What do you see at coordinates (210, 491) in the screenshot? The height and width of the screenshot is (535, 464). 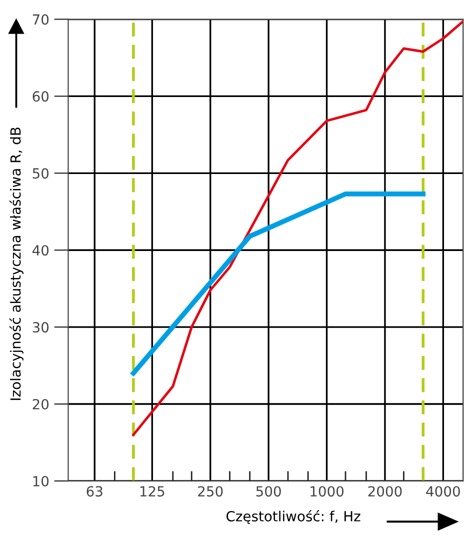 I see `x-tick-label: 250` at bounding box center [210, 491].